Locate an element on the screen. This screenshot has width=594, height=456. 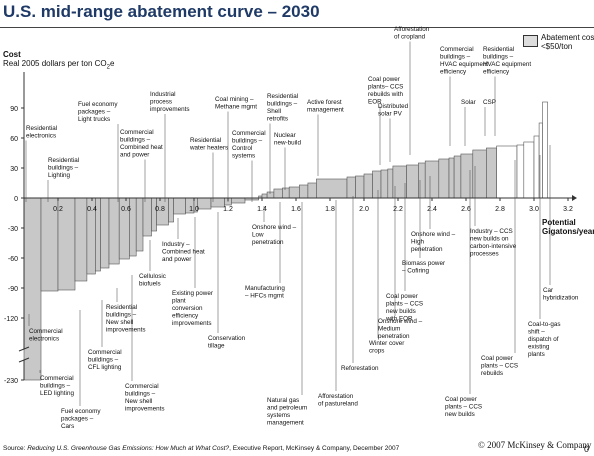
x-tick-label: 2.2 is located at coordinates (398, 209).